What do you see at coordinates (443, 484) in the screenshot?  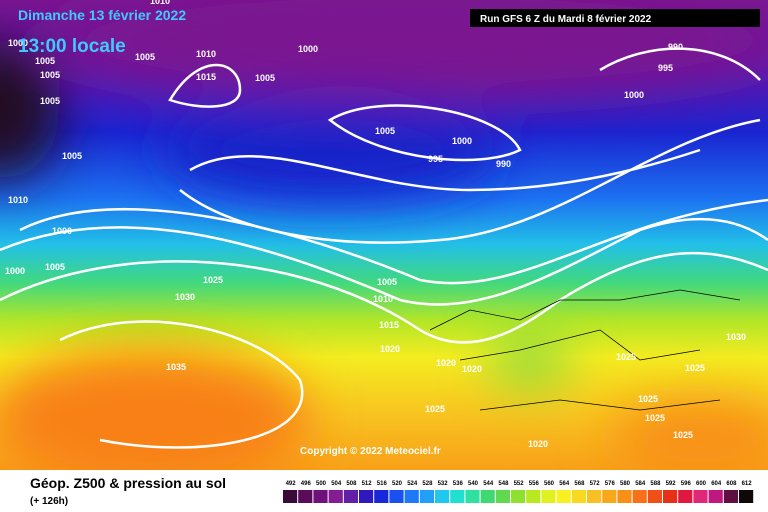 I see `scale-label: 532` at bounding box center [443, 484].